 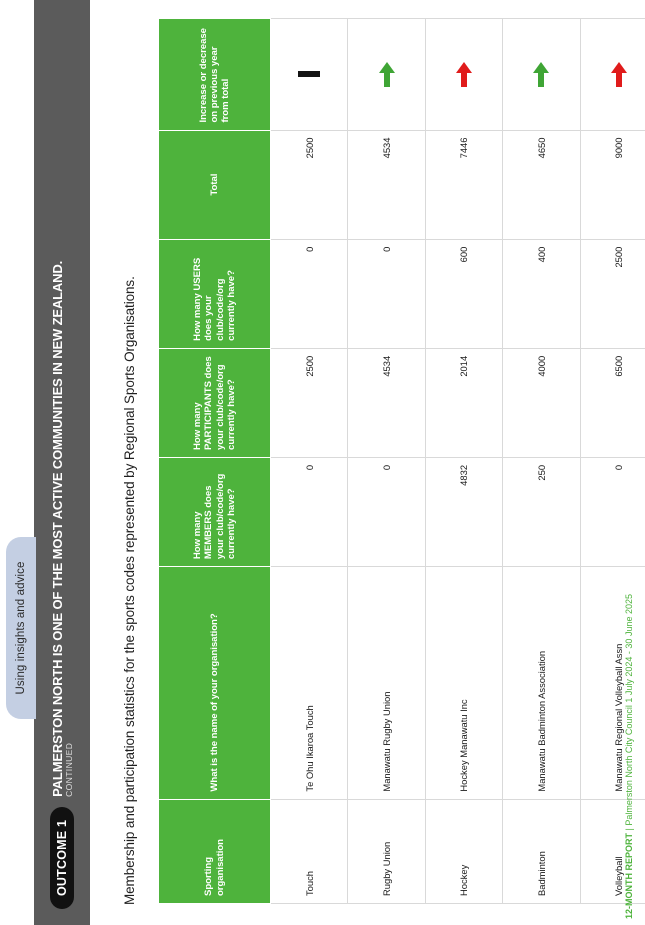 I want to click on outcome-pill: OUTCOME 1, so click(x=62, y=857).